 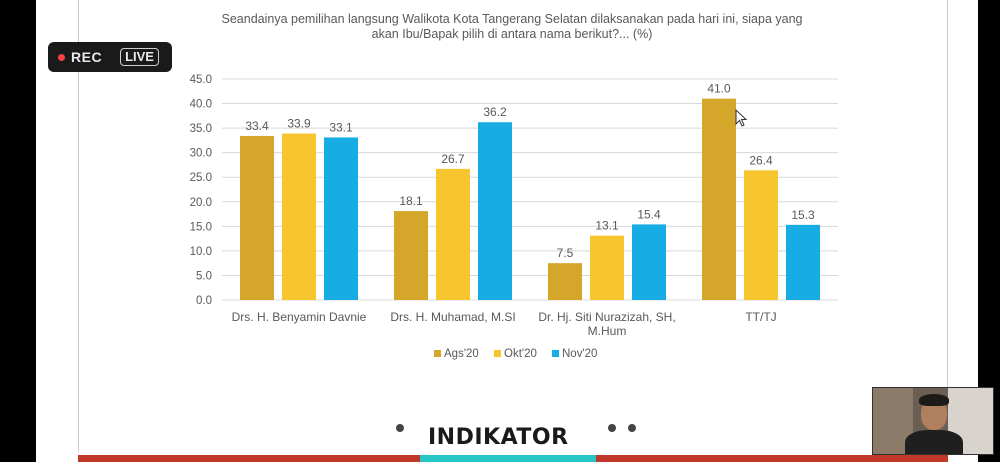 What do you see at coordinates (741, 117) in the screenshot?
I see `mouse-cursor-icon` at bounding box center [741, 117].